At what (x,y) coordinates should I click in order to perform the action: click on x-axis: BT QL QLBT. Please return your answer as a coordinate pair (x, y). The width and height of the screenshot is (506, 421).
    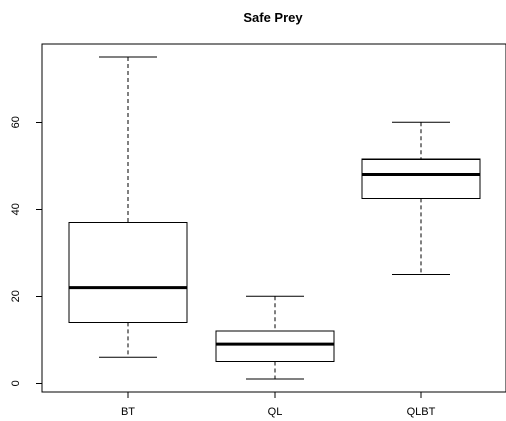
    Looking at the image, I should click on (278, 405).